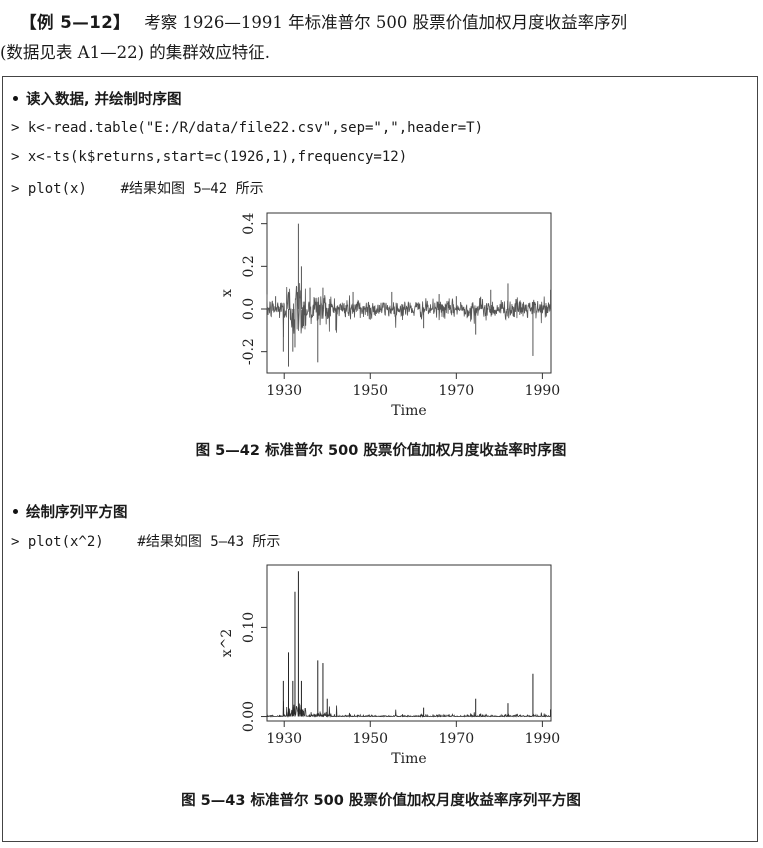 The width and height of the screenshot is (763, 848). Describe the element at coordinates (249, 266) in the screenshot. I see `y-tick-label: 0.2` at that location.